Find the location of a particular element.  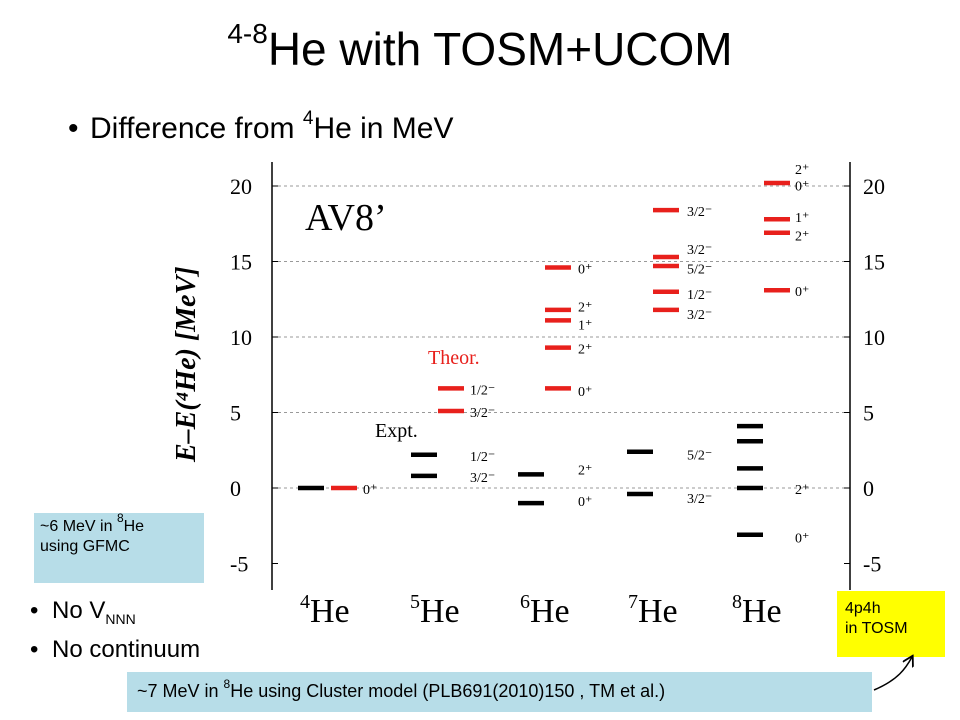

y-tick-label-left: 10 is located at coordinates (241, 337).